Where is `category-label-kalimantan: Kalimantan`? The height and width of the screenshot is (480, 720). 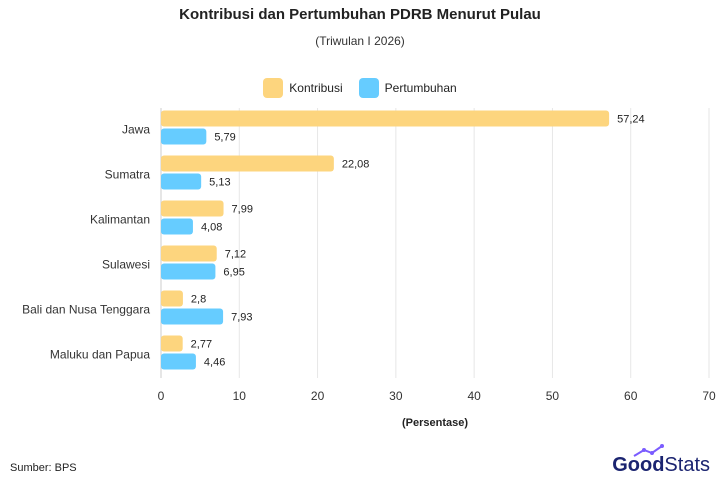
category-label-kalimantan: Kalimantan is located at coordinates (120, 220).